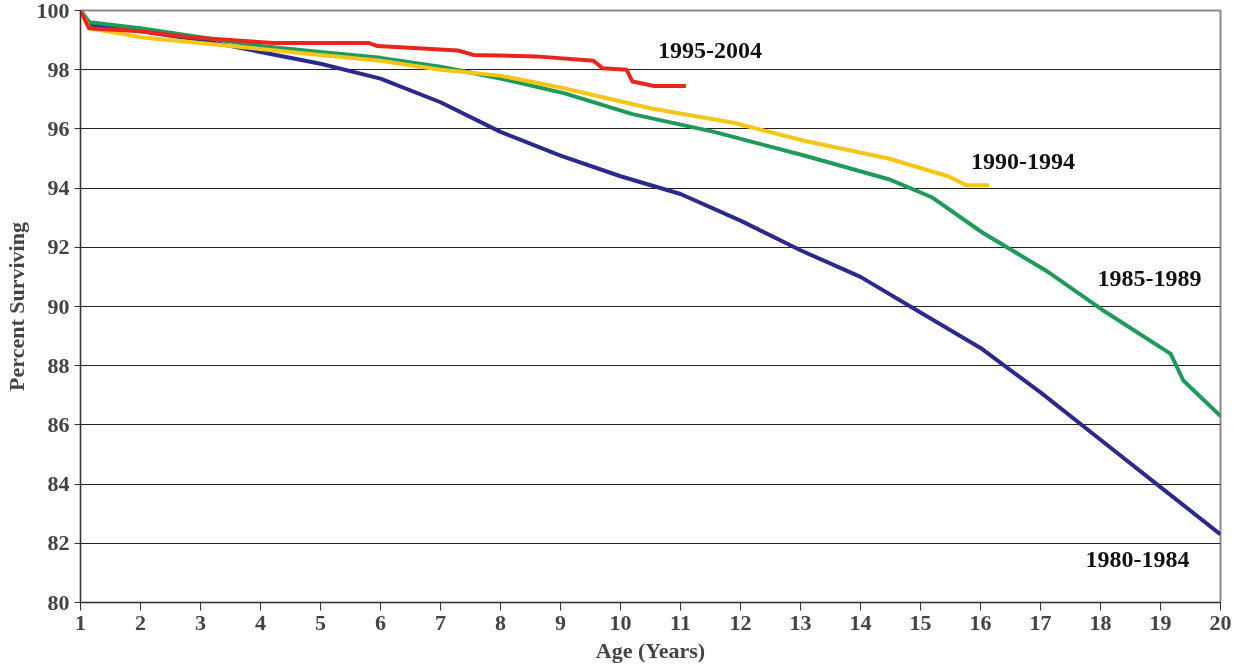 The height and width of the screenshot is (671, 1256). Describe the element at coordinates (1100, 622) in the screenshot. I see `x-tick-label: 18` at that location.